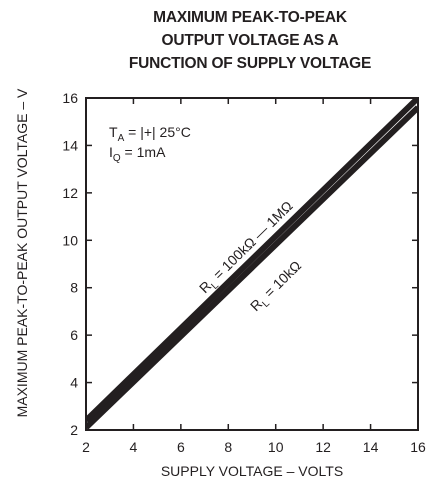 The width and height of the screenshot is (430, 488). What do you see at coordinates (70, 98) in the screenshot?
I see `y-tick-label: 16` at bounding box center [70, 98].